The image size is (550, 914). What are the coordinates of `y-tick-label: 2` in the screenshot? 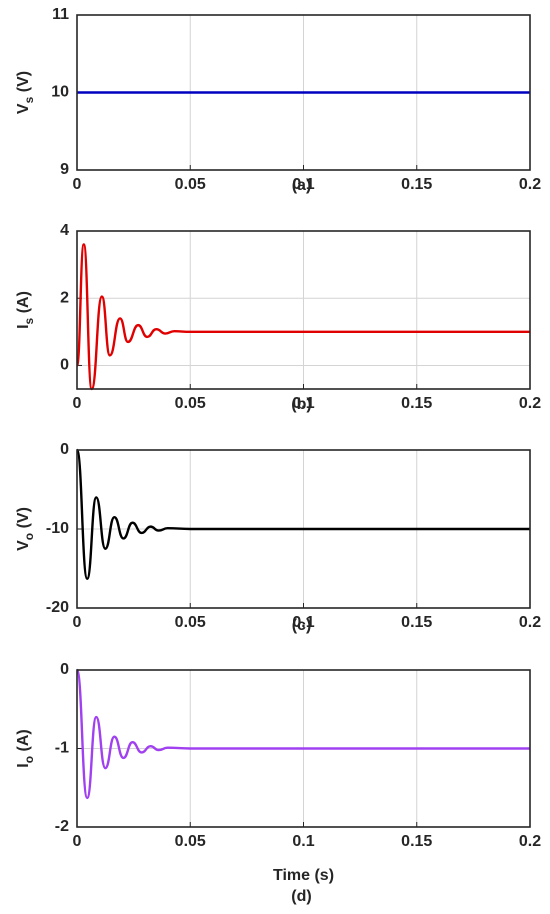 It's located at (64, 297).